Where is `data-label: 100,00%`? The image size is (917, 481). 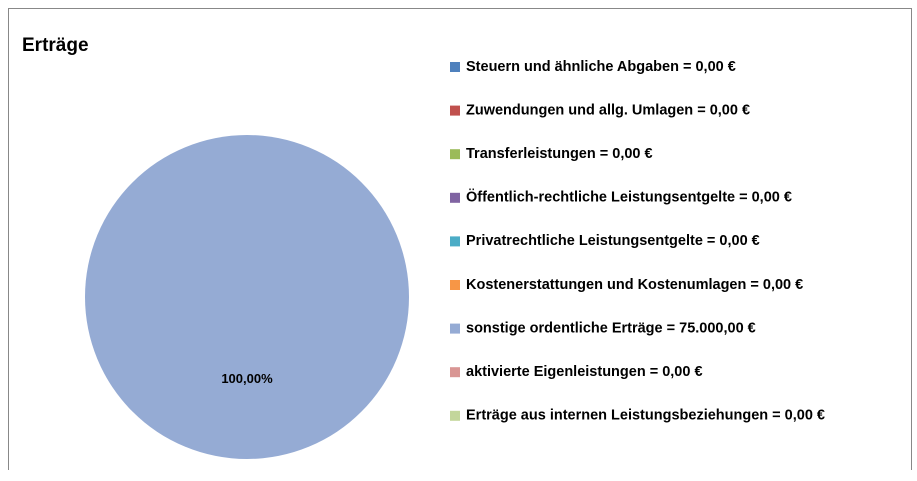 data-label: 100,00% is located at coordinates (247, 378).